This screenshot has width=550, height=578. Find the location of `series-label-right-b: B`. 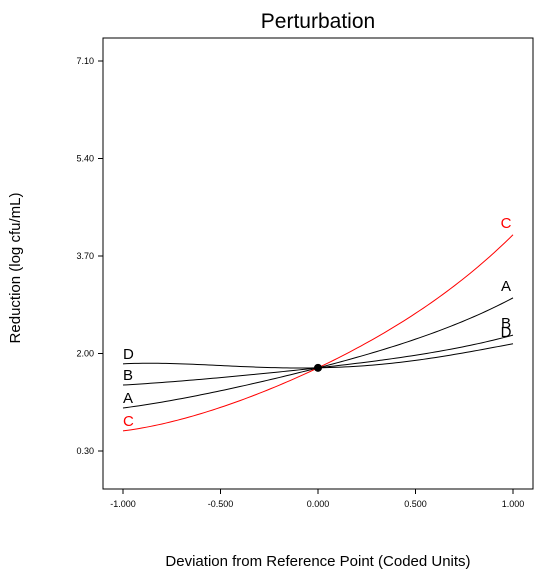

series-label-right-b: B is located at coordinates (506, 323).